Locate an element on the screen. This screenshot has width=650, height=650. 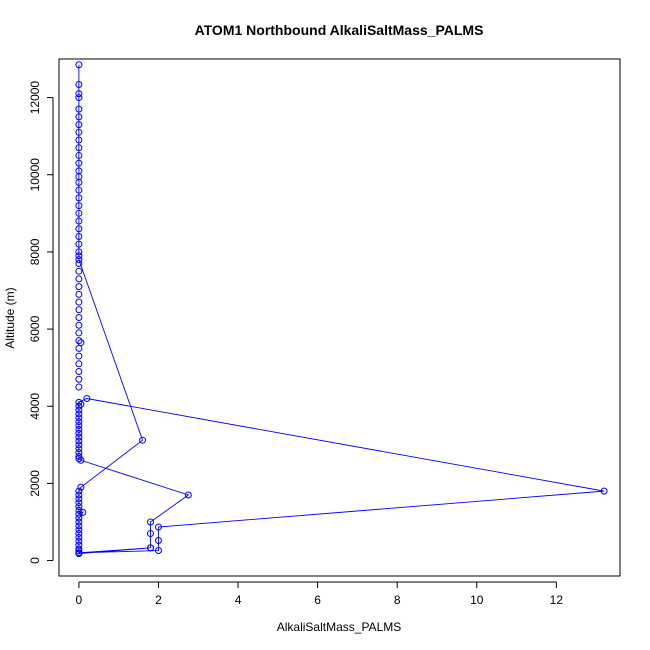
x-tick-label: 8 is located at coordinates (397, 600).